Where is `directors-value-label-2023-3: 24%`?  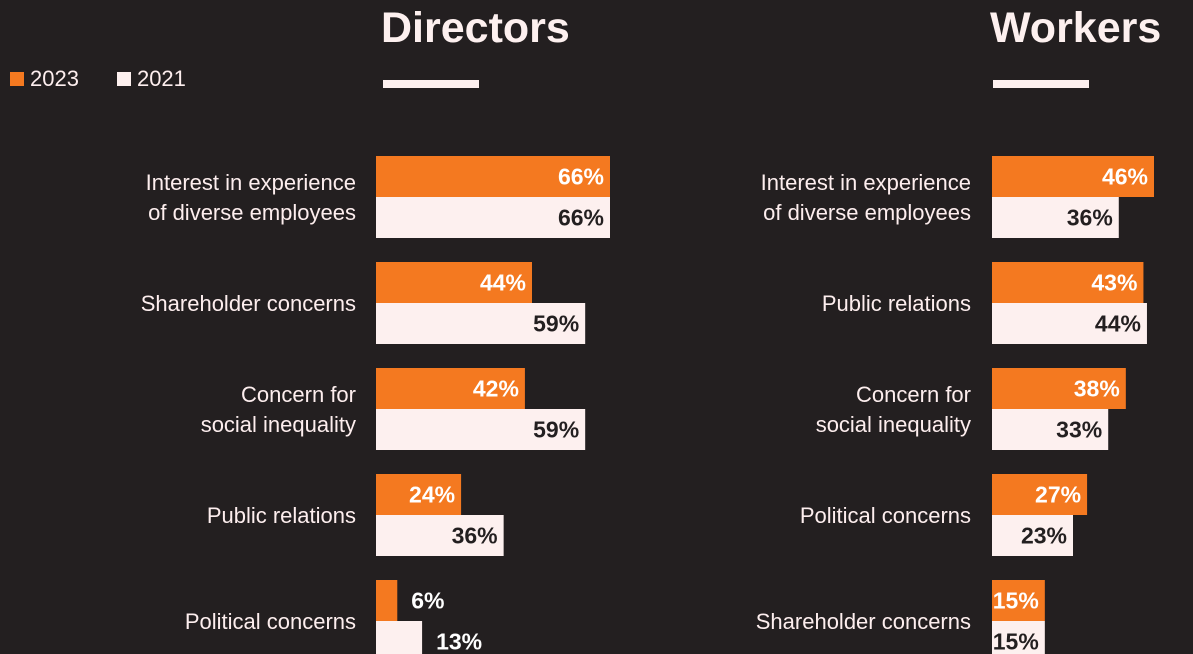 directors-value-label-2023-3: 24% is located at coordinates (432, 495).